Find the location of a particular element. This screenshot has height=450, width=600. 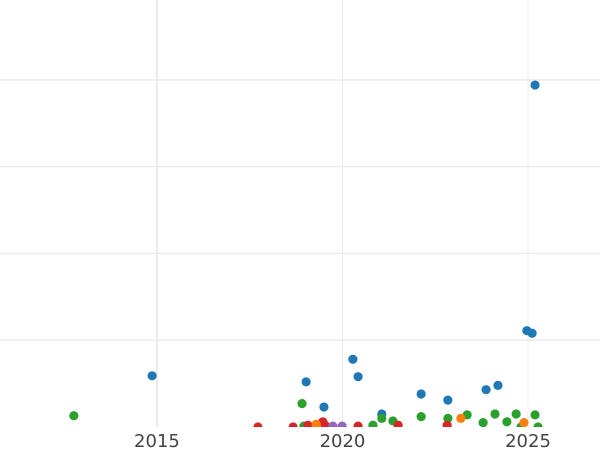

x-tick-label: 2020 is located at coordinates (343, 440).